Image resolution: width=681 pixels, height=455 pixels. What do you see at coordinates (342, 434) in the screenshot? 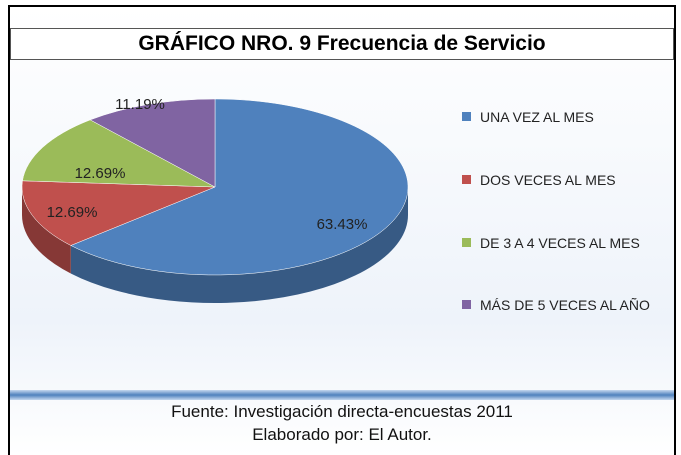
I see `note: Elaborado por: El Autor.` at bounding box center [342, 434].